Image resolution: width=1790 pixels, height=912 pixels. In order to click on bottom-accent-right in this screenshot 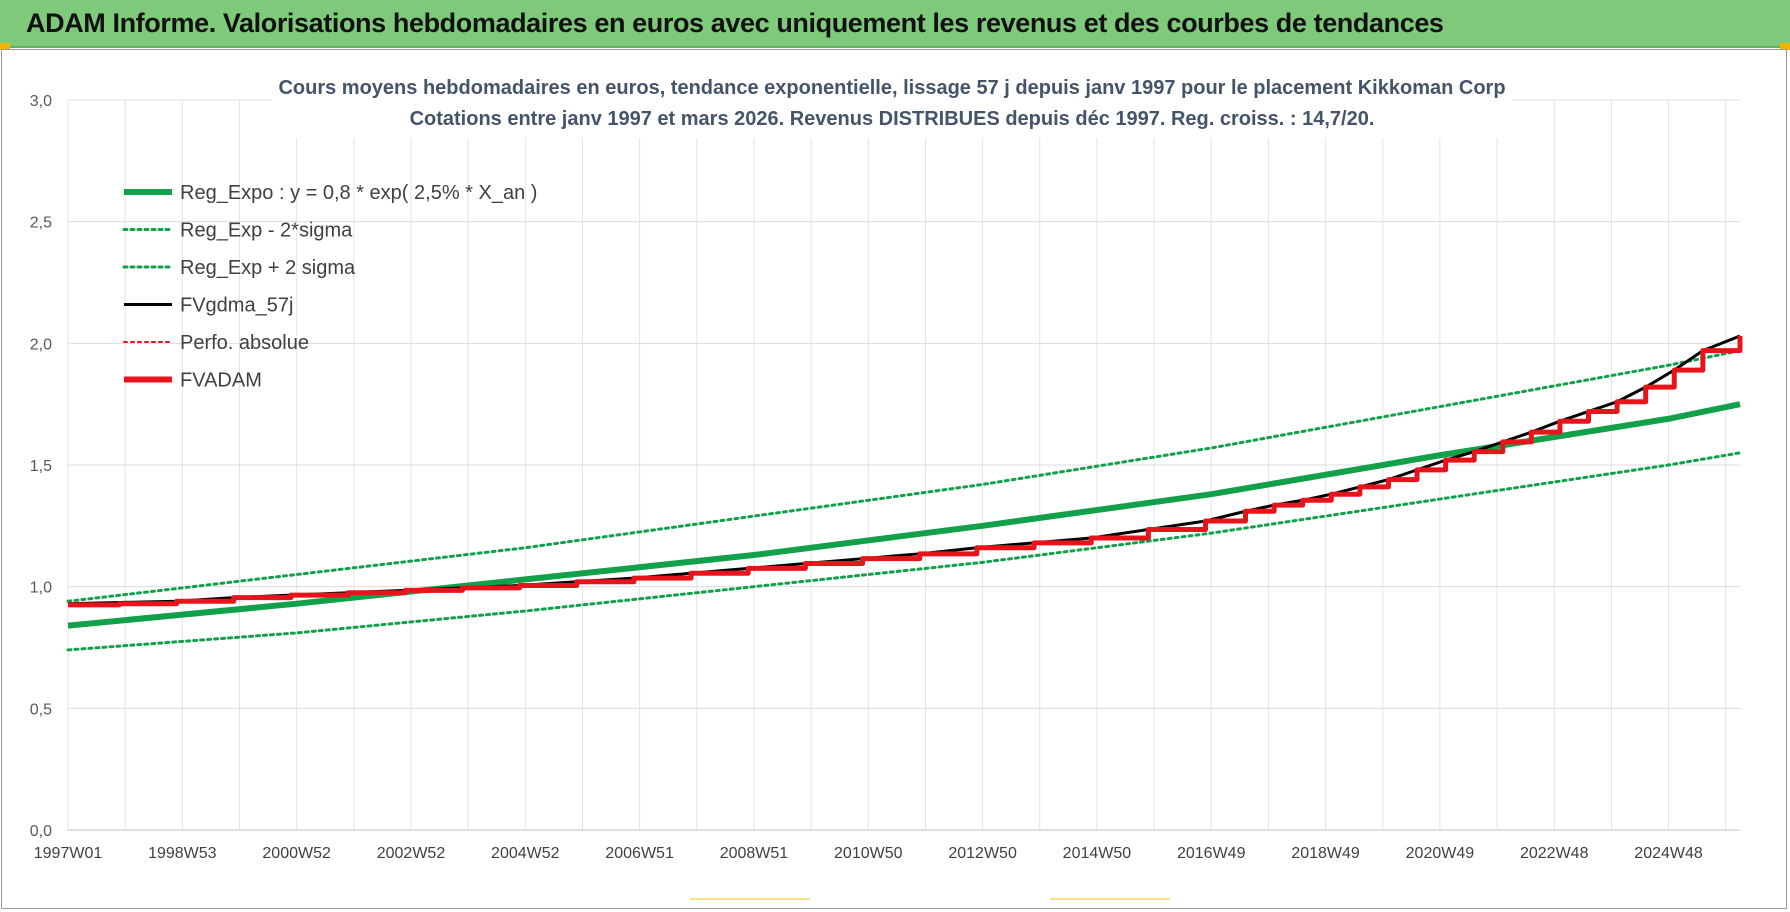, I will do `click(1110, 899)`.